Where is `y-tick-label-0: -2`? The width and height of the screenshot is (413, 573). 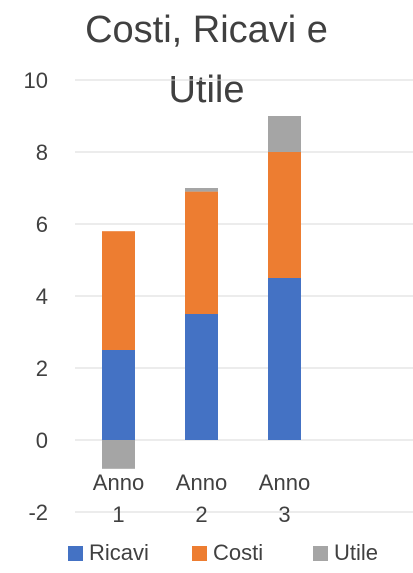 y-tick-label-0: -2 is located at coordinates (38, 512).